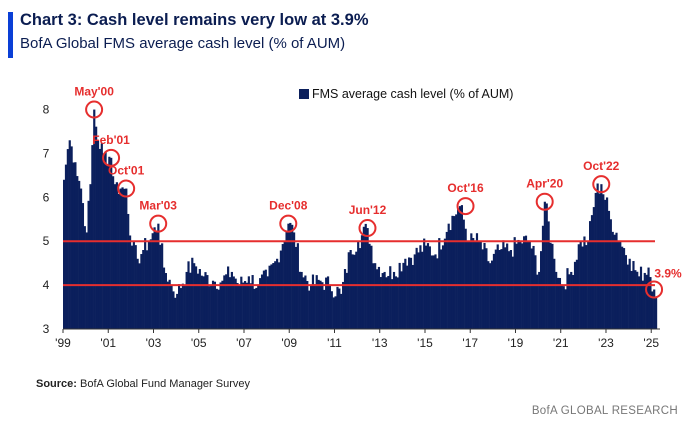  What do you see at coordinates (516, 343) in the screenshot?
I see `x-tick-label: '19` at bounding box center [516, 343].